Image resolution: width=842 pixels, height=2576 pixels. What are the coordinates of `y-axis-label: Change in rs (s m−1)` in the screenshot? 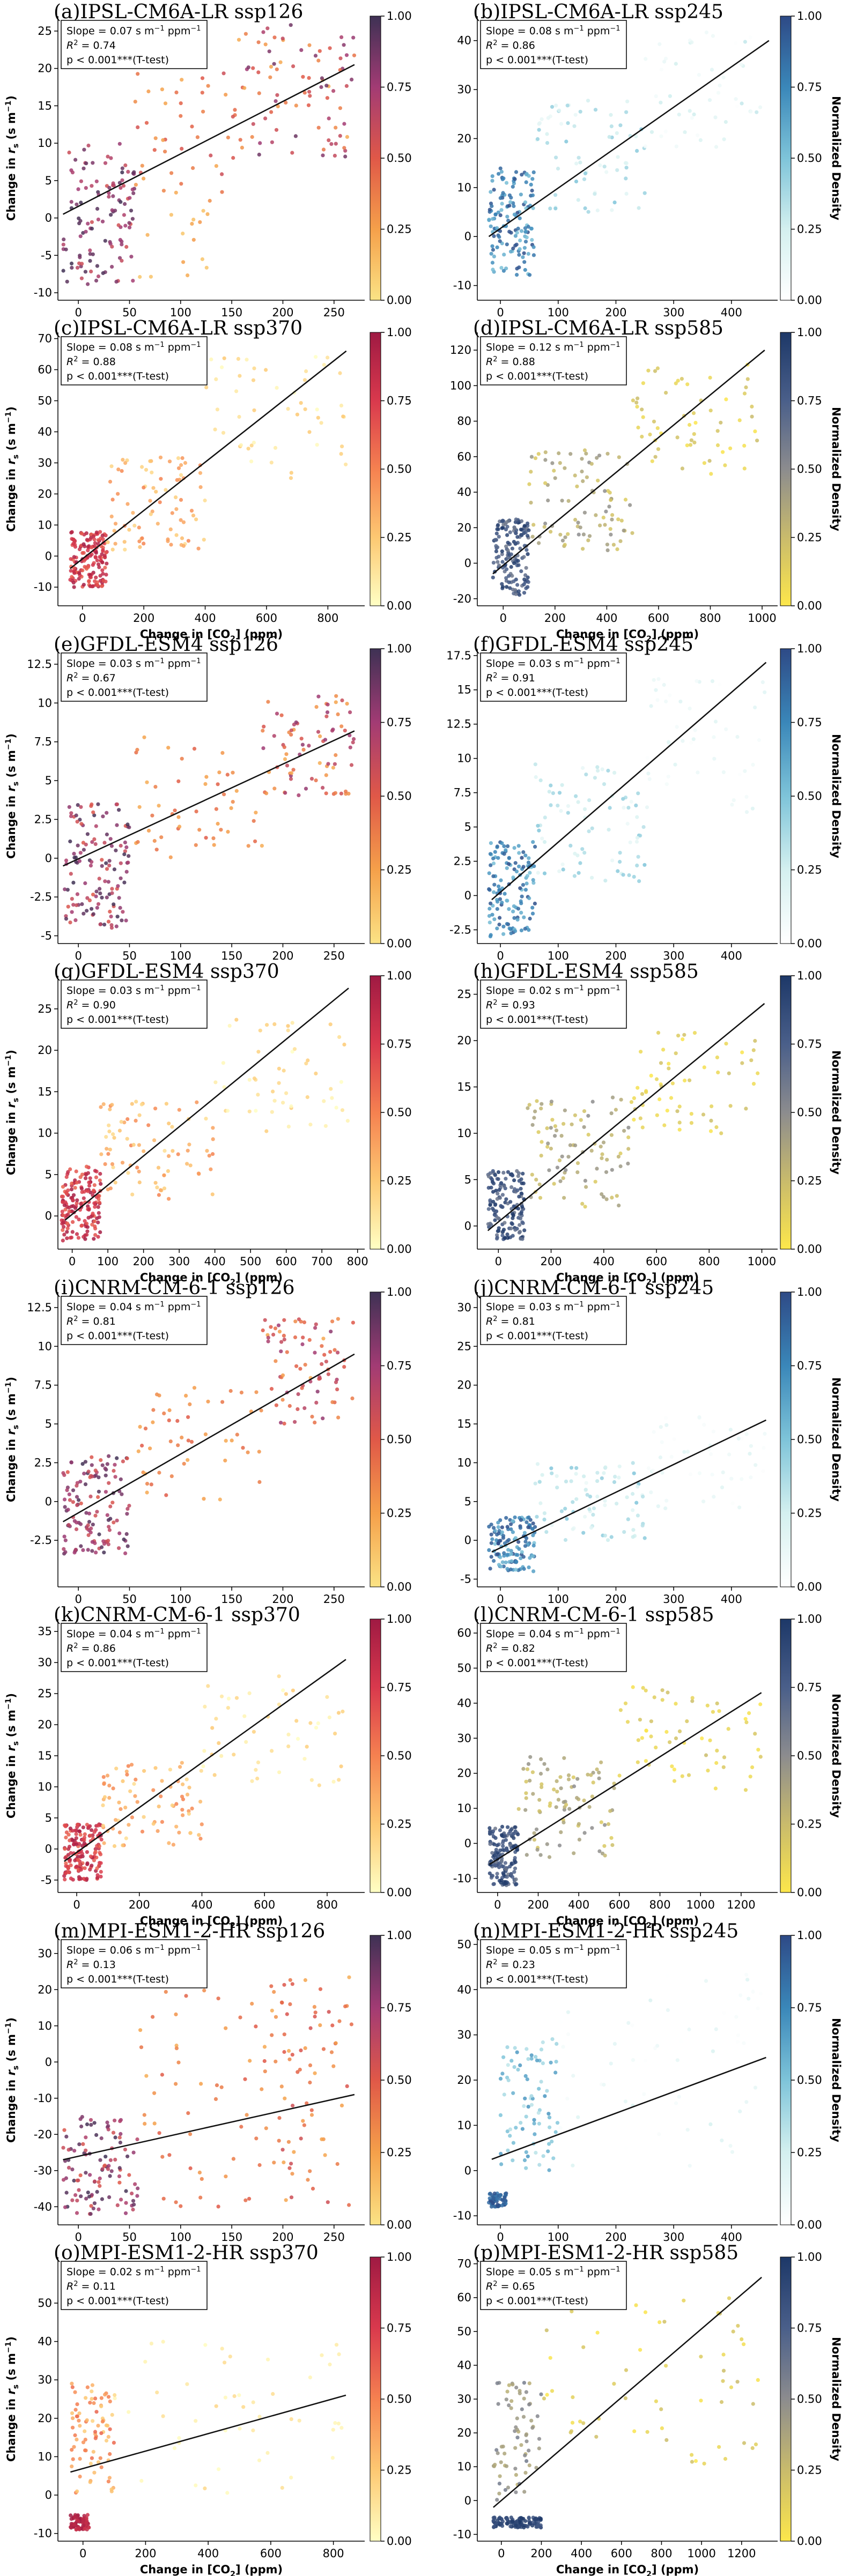 It's located at (12, 796).